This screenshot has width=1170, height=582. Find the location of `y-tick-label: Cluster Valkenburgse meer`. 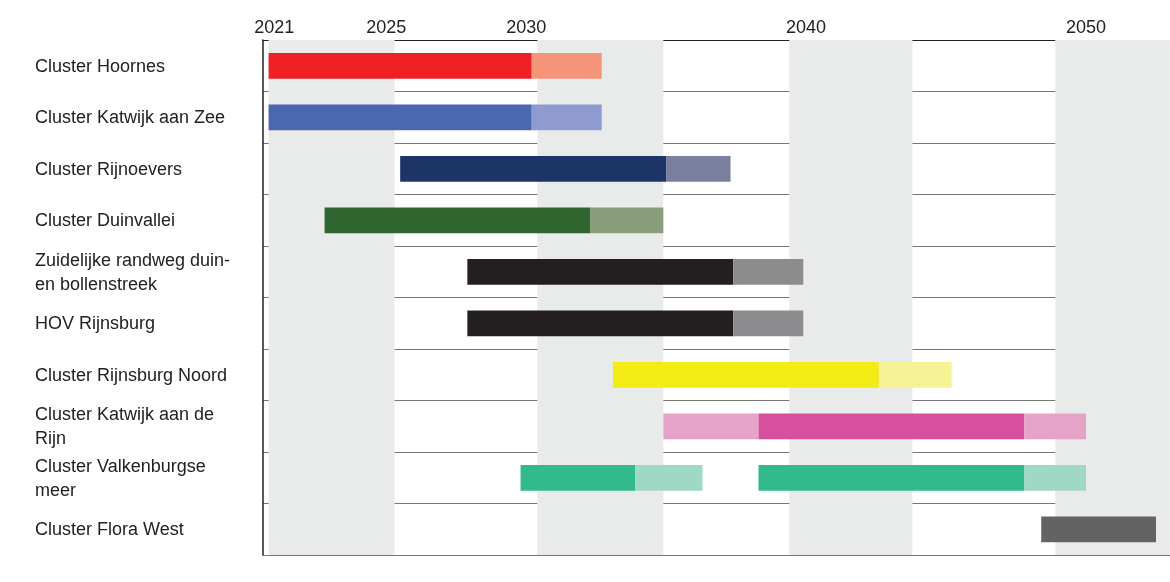

y-tick-label: Cluster Valkenburgse meer is located at coordinates (123, 477).